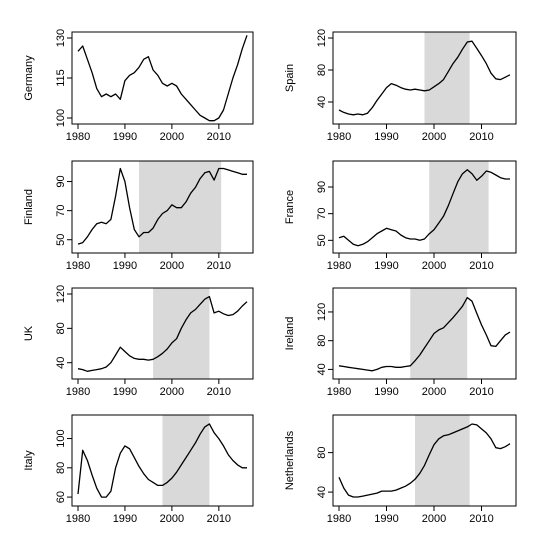 The height and width of the screenshot is (539, 539). Describe the element at coordinates (61, 497) in the screenshot. I see `y-tick-label: 60` at that location.